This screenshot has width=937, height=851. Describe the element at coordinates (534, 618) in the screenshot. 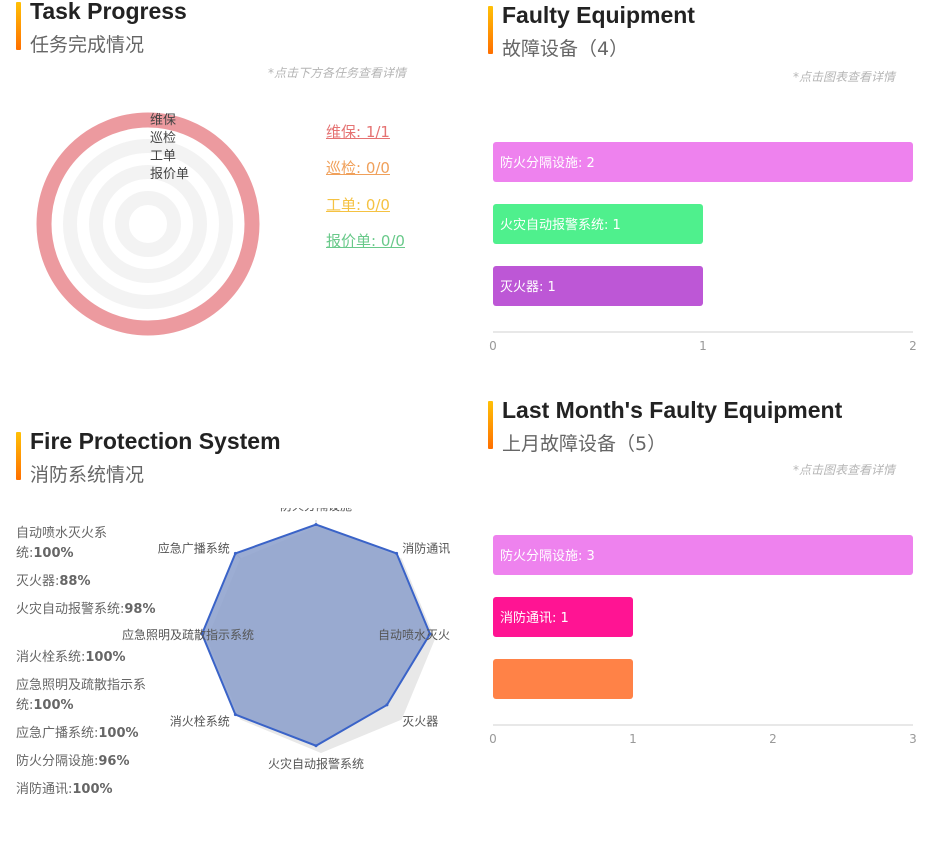

I see `last-month-bar-label: 消防通讯: 1` at that location.